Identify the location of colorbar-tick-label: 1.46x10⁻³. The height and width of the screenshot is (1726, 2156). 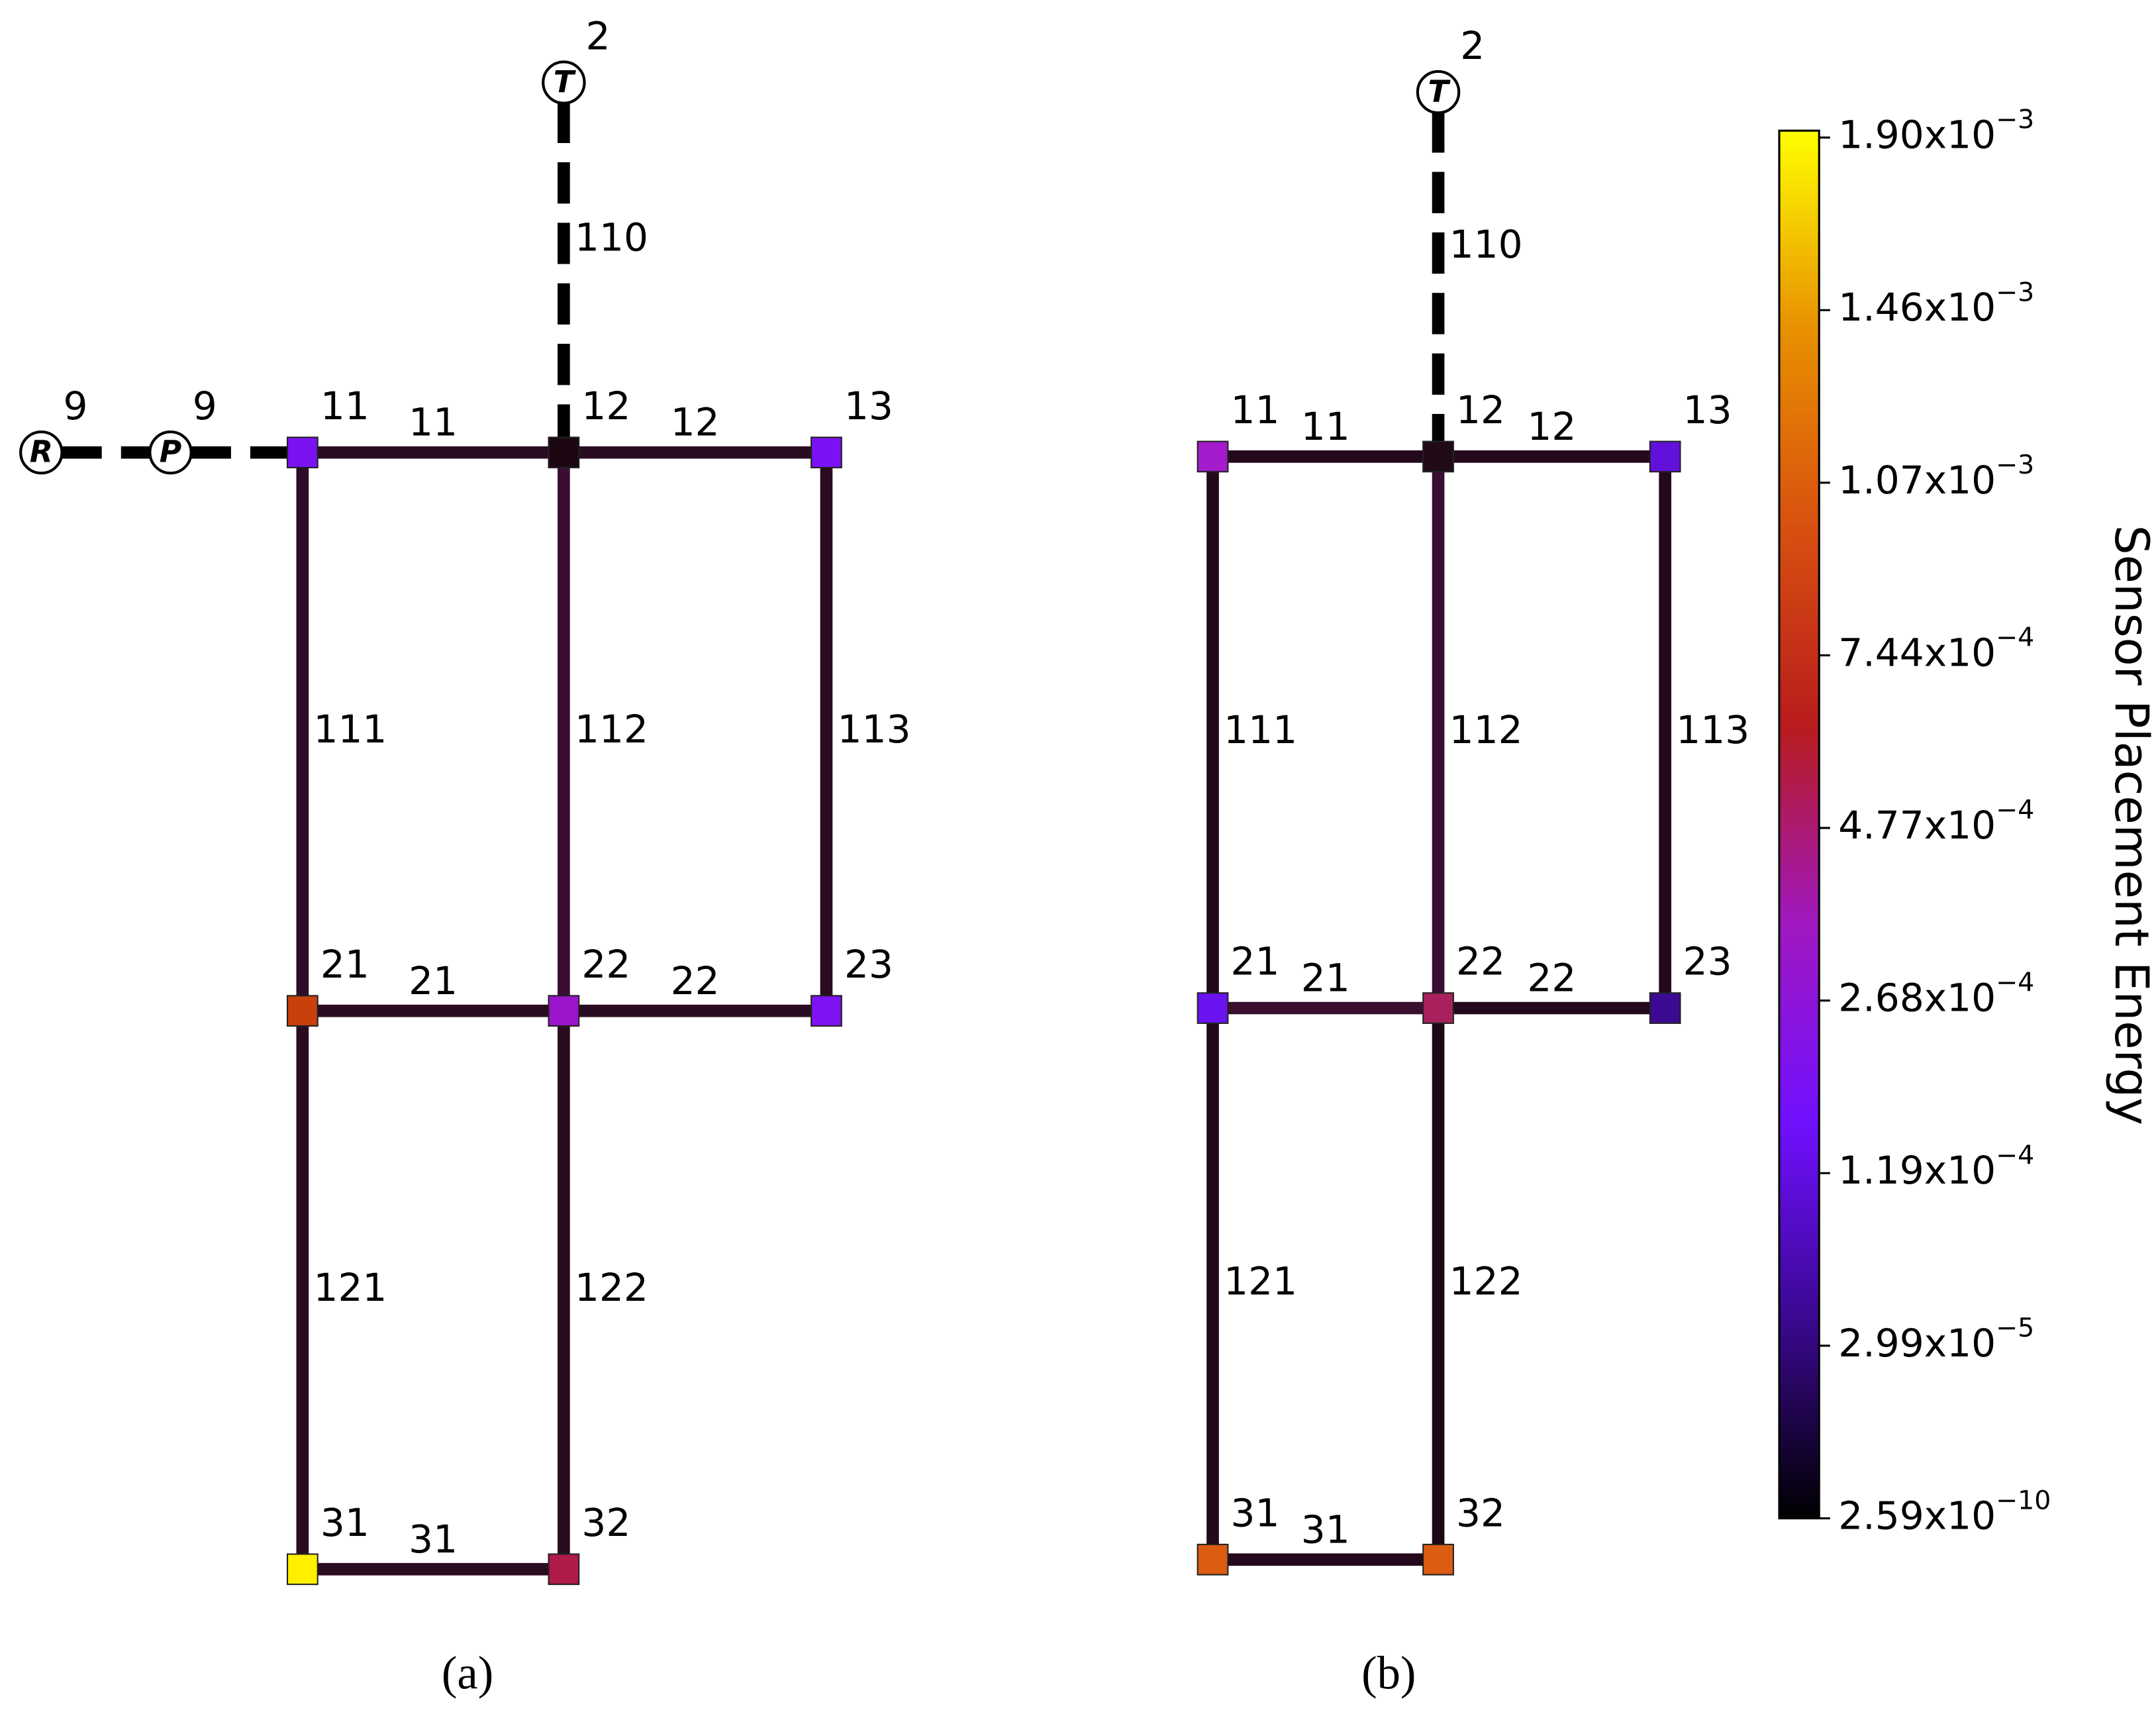
(1936, 304).